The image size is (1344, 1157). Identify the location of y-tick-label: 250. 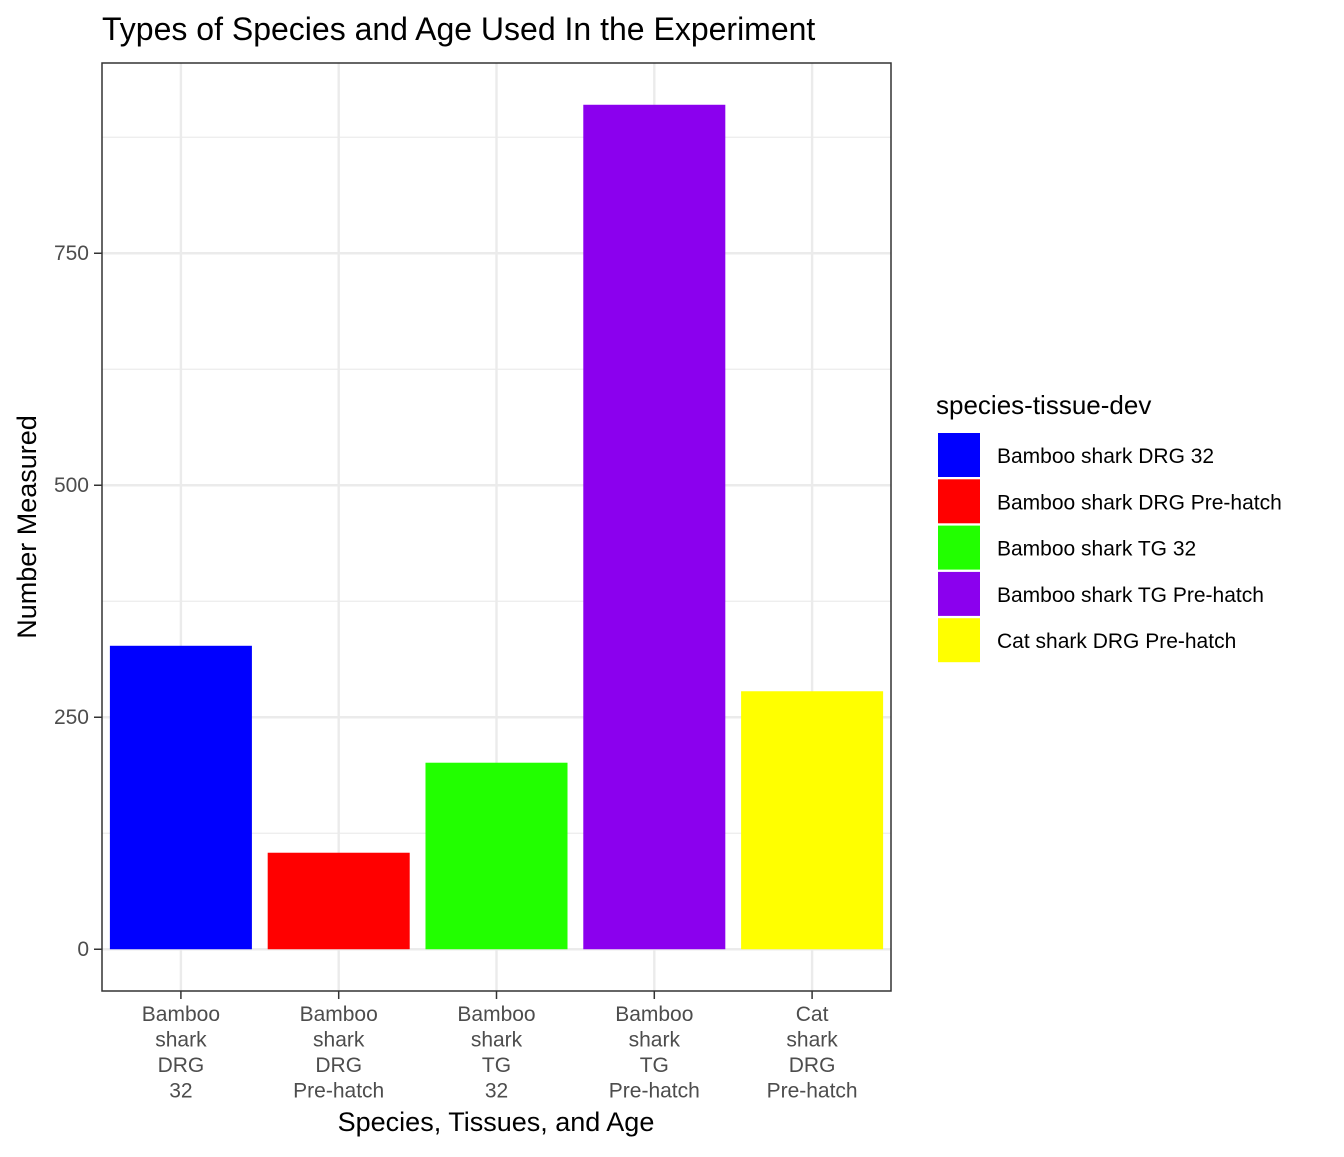
(71, 717).